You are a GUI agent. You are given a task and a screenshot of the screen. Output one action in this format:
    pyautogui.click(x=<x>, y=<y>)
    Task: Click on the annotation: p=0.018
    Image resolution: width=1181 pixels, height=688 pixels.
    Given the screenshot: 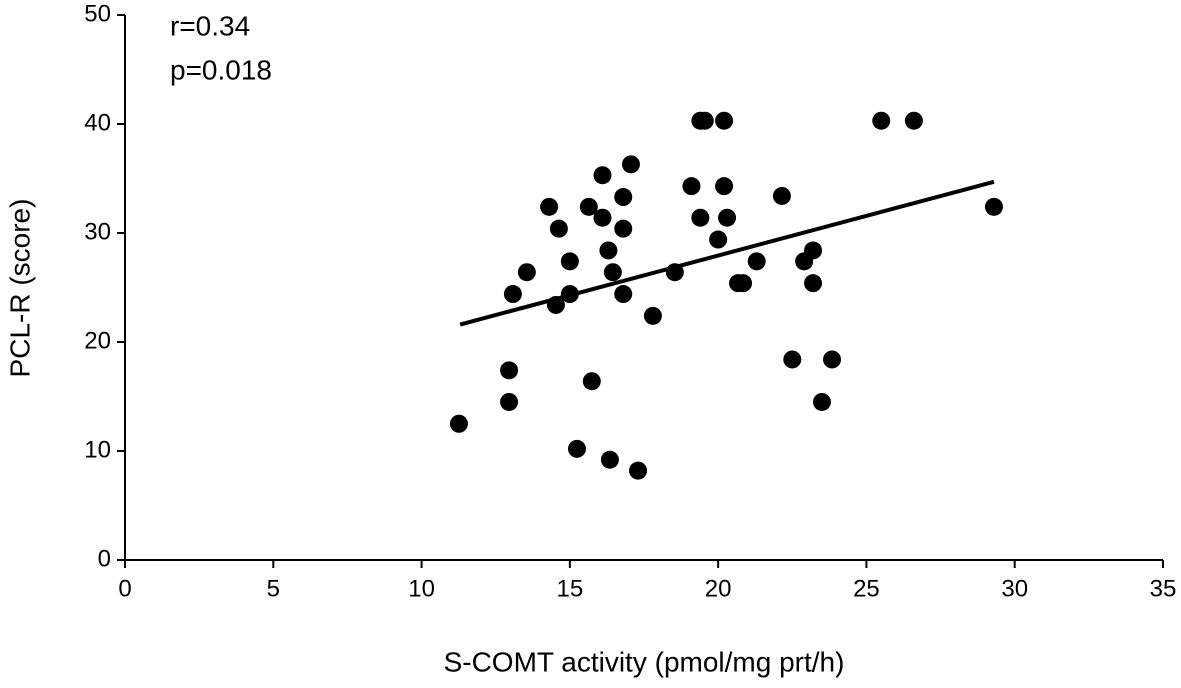 What is the action you would take?
    pyautogui.click(x=221, y=69)
    